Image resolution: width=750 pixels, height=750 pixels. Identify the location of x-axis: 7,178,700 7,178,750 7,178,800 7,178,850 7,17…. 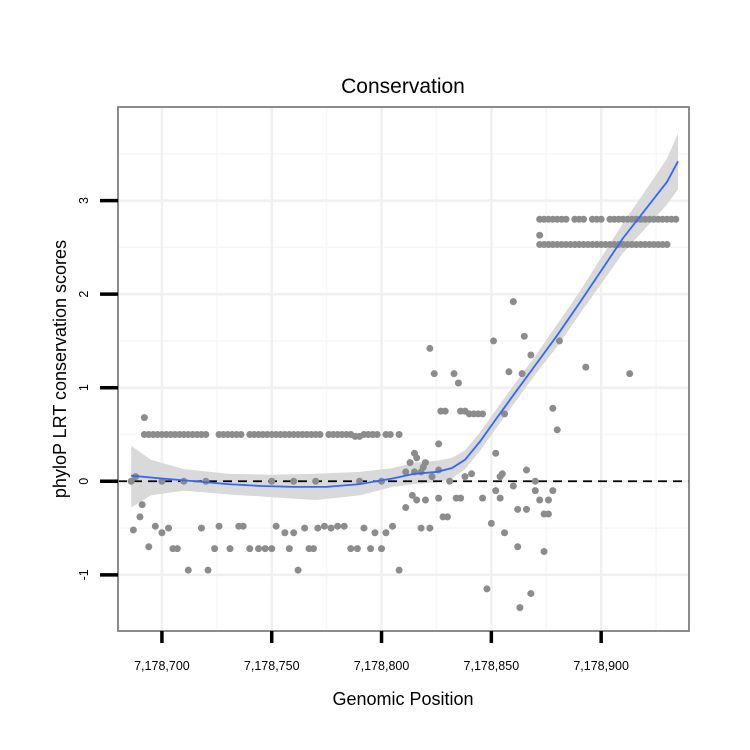
(381, 652).